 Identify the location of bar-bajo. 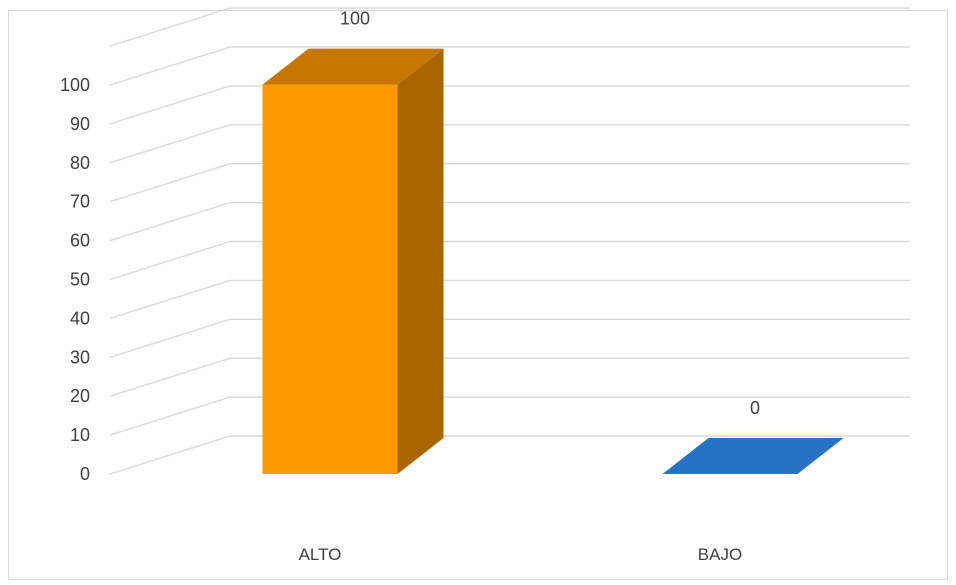
(753, 456).